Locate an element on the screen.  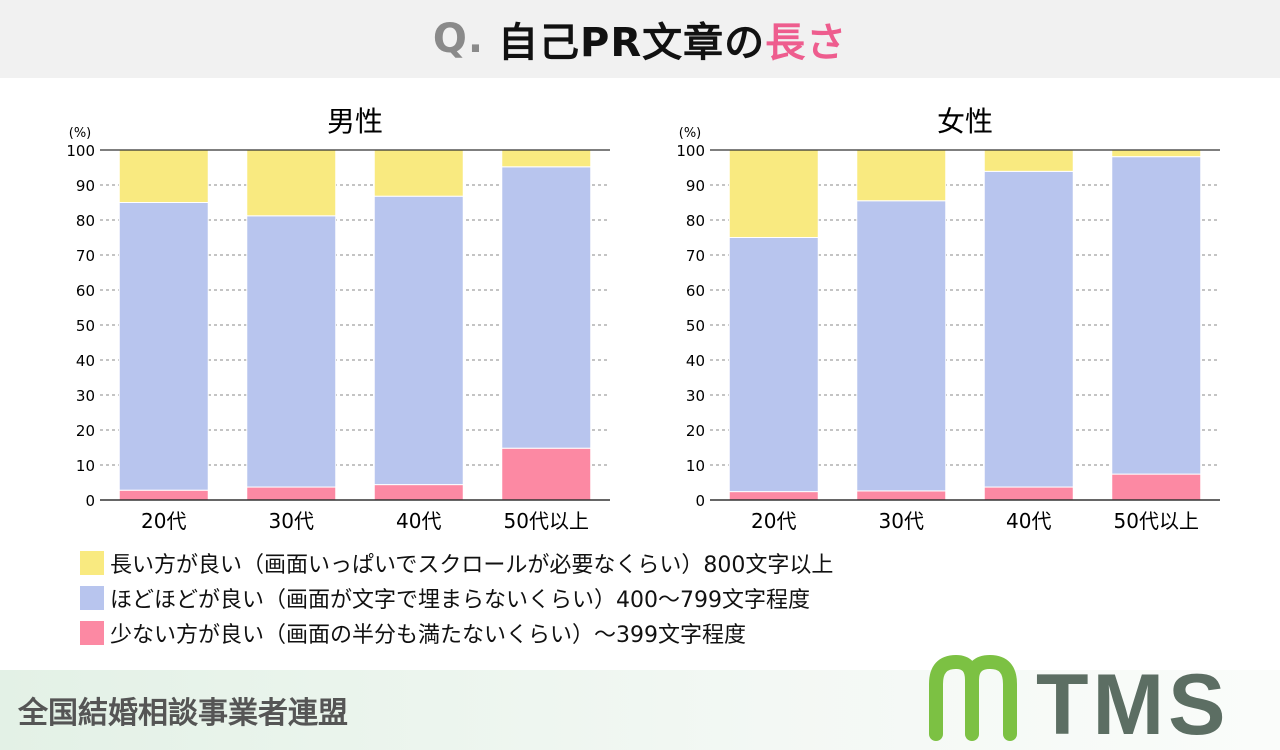
legend-item-long: 長い方が良い（画面いっぱいでスクロールが必要なくらい）800文字以上 is located at coordinates (456, 562).